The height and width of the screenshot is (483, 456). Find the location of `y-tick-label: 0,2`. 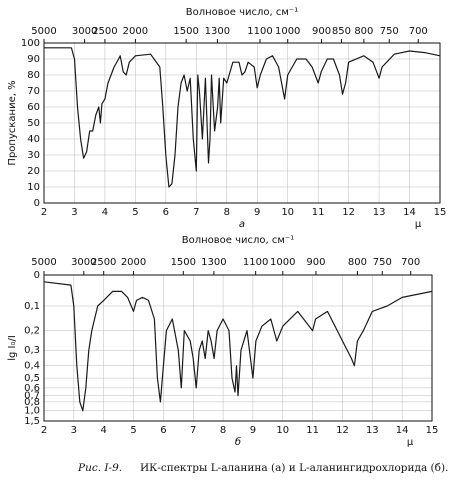

y-tick-label: 0,2 is located at coordinates (32, 331).